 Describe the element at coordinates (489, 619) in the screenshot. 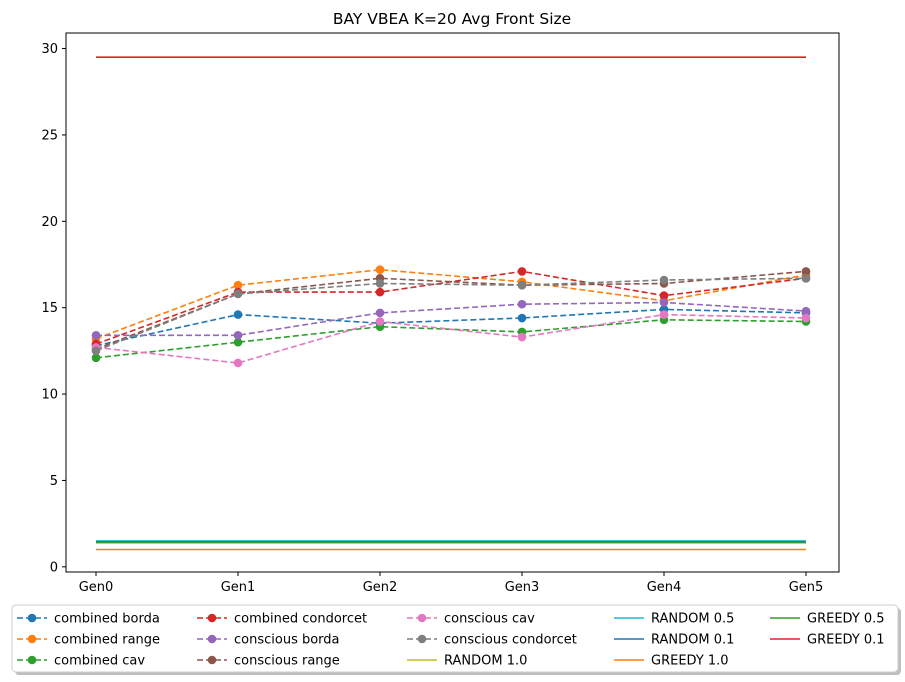

I see `legend-label: conscious cav` at that location.